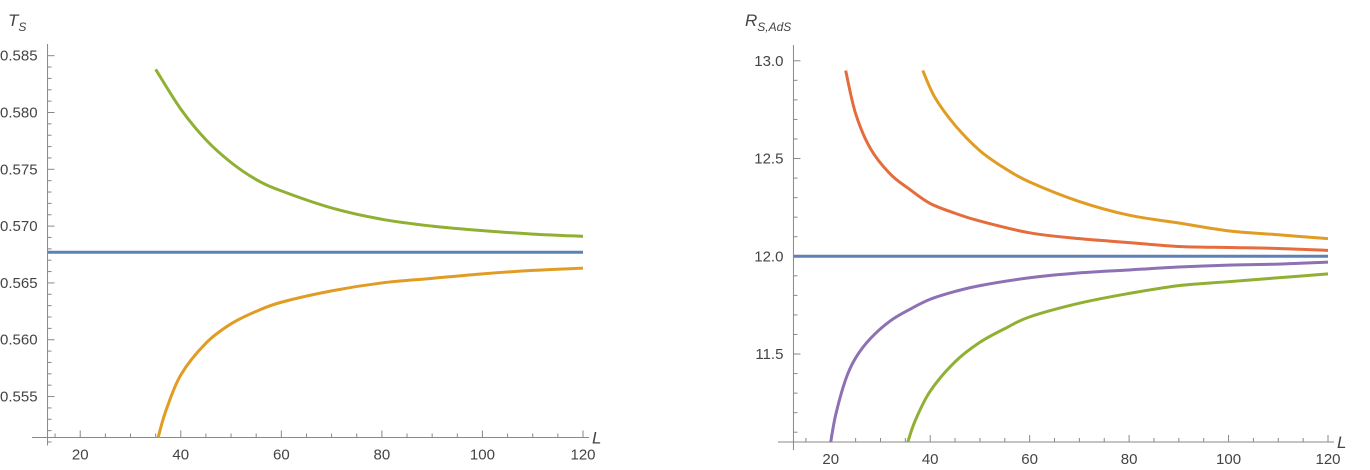 The image size is (1370, 470). I want to click on y-tick-label: 12.5, so click(768, 159).